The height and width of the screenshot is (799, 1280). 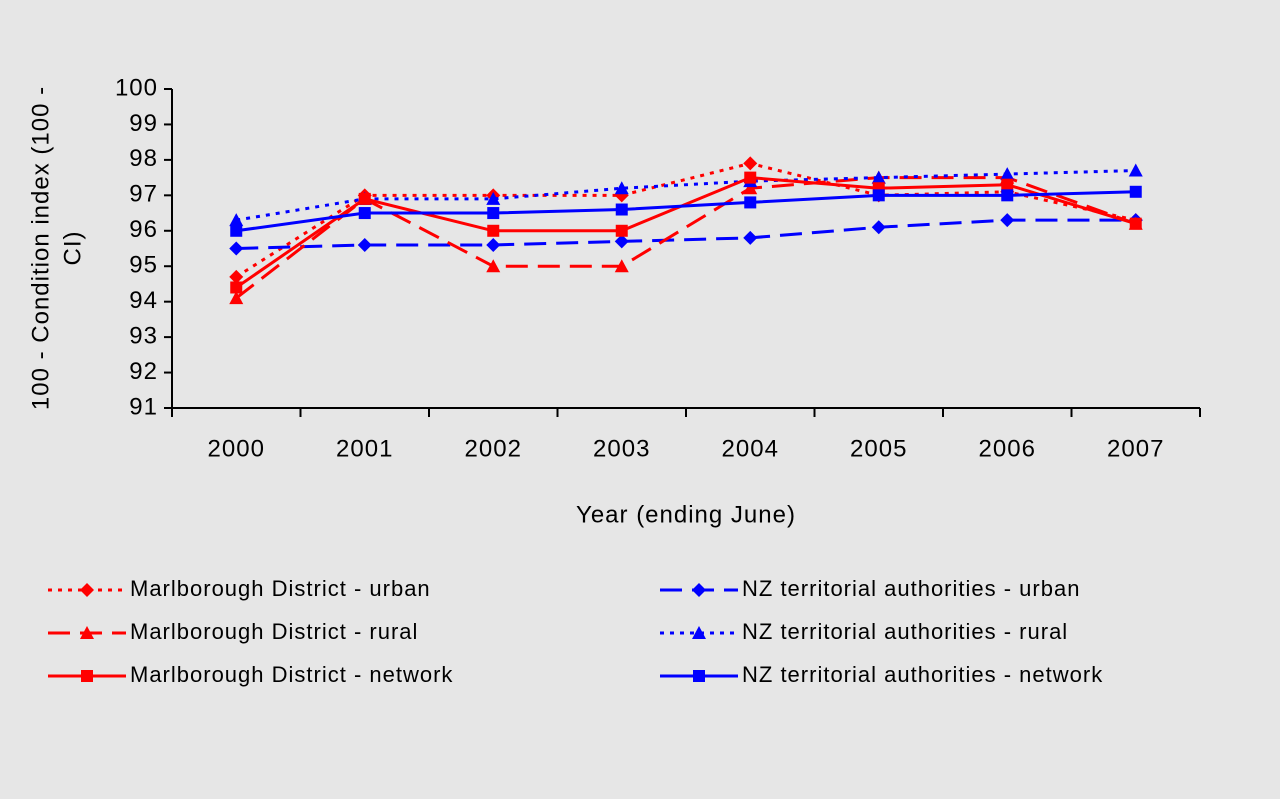 I want to click on y-tick-label: 94, so click(x=143, y=300).